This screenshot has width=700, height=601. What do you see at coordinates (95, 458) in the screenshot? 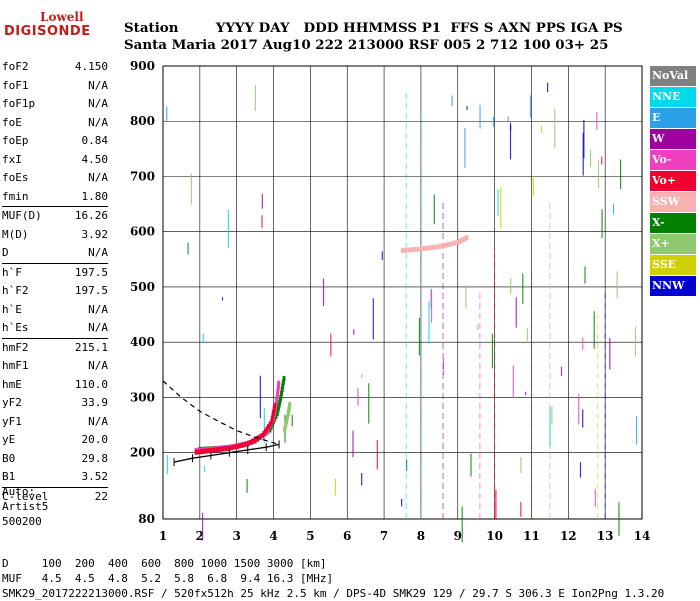
I see `parameter-value: 29.8` at bounding box center [95, 458].